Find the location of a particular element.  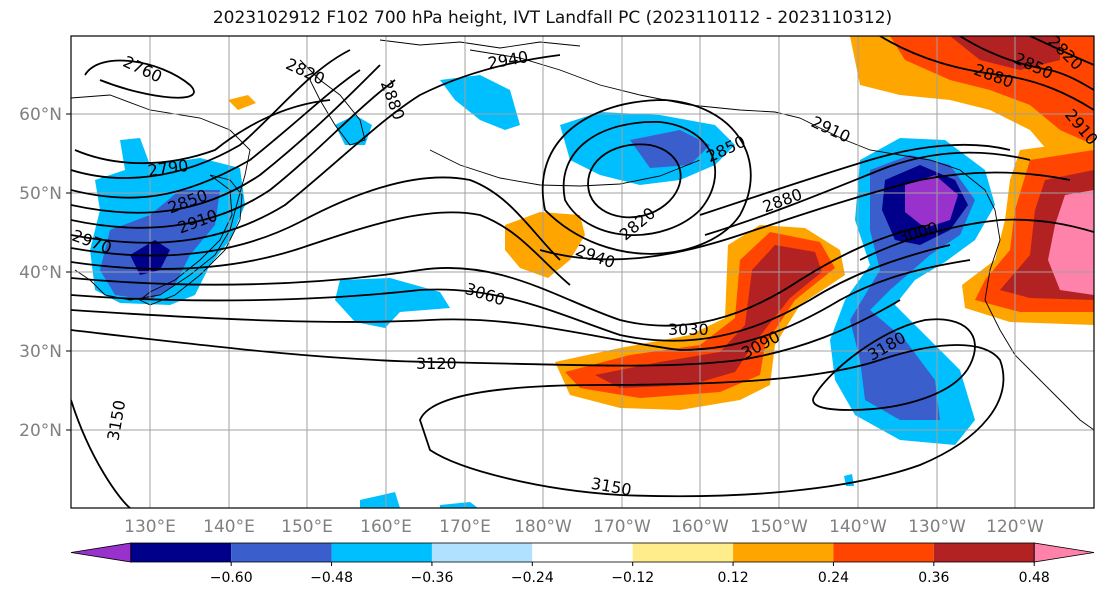

negative-anomaly-bottom is located at coordinates (380, 500).